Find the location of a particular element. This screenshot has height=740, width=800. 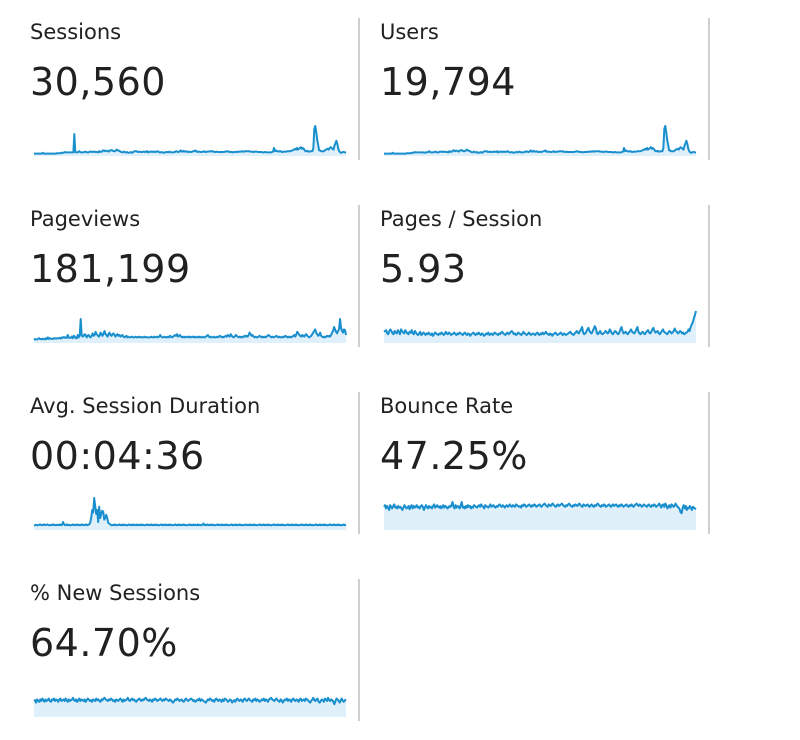

metric-card-bounce-rate: Bounce Rate 47.25% is located at coordinates (545, 466).